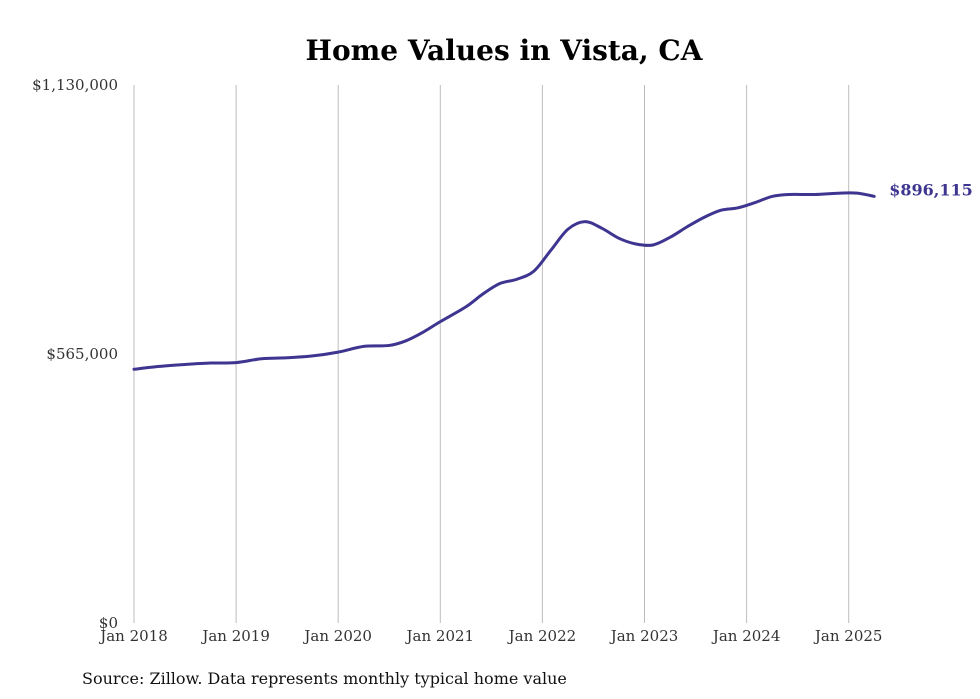  Describe the element at coordinates (108, 623) in the screenshot. I see `y-tick-label: $0` at that location.